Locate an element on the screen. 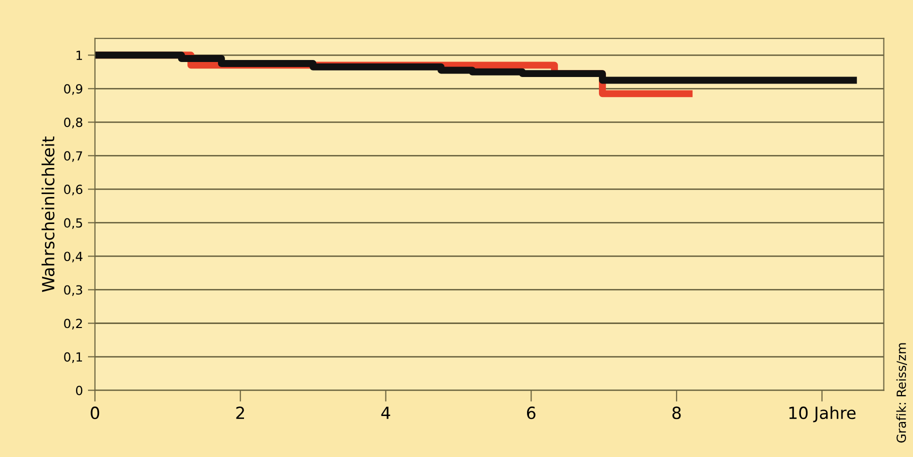  x-tick-label: 0 is located at coordinates (95, 413).